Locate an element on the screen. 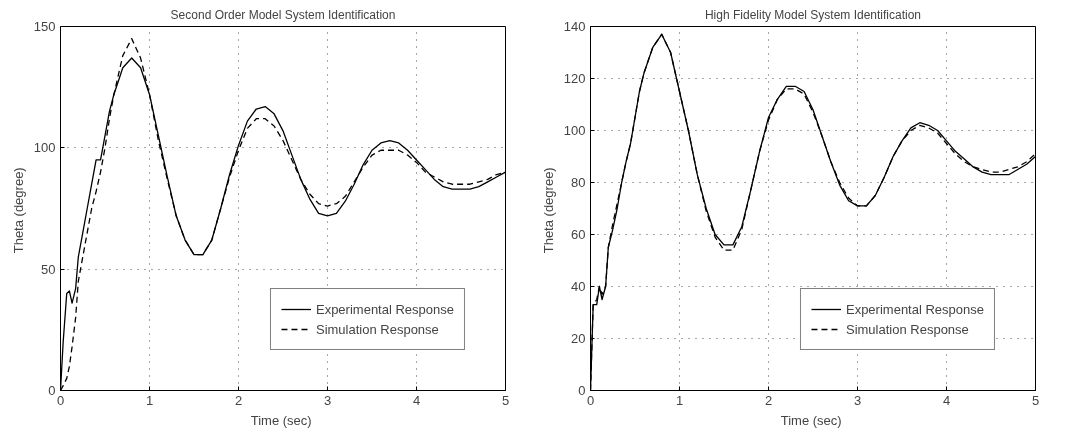 This screenshot has width=1068, height=435. y-tick-label: 150 is located at coordinates (44, 26).